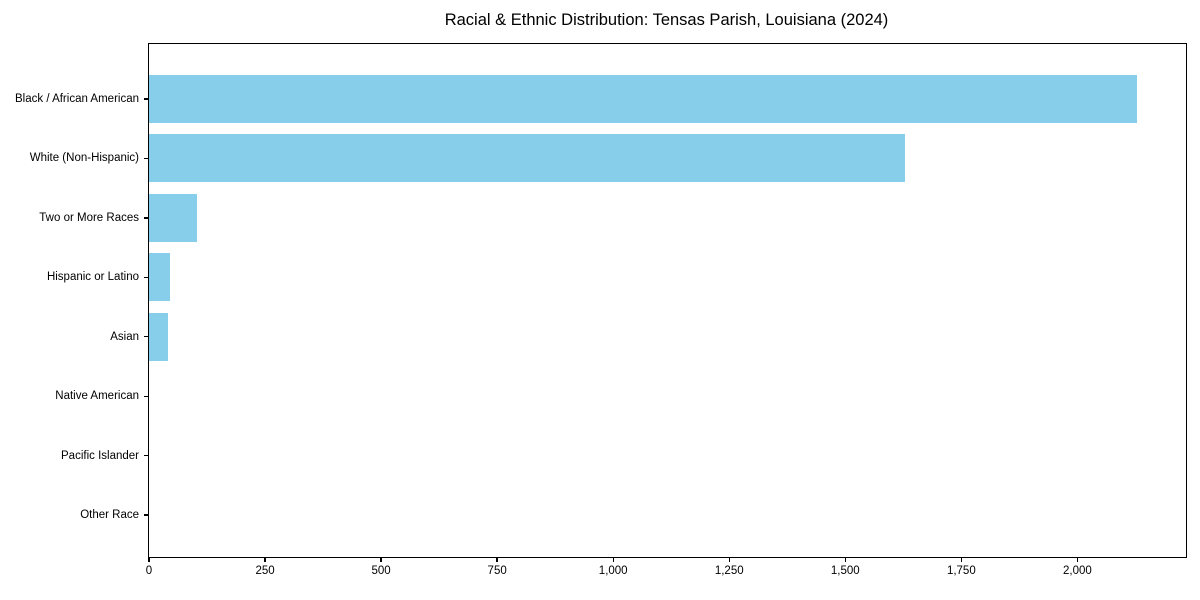 Image resolution: width=1200 pixels, height=600 pixels. Describe the element at coordinates (729, 571) in the screenshot. I see `x-tick-label-1250: 1,250` at that location.